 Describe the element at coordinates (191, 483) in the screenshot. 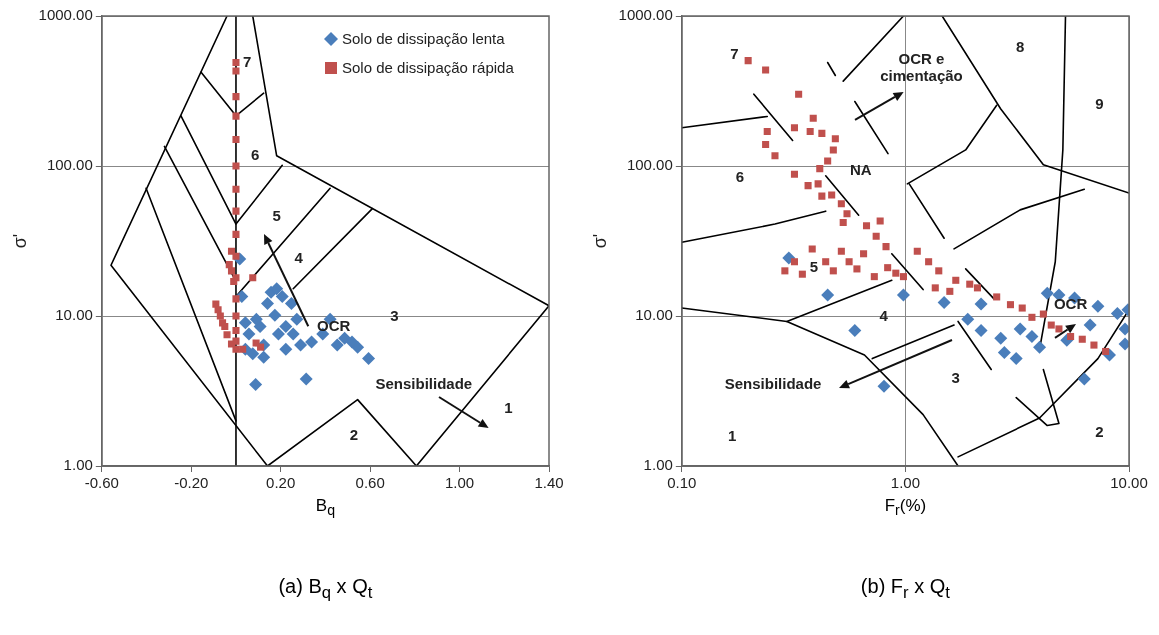

I see `x-tick-label: -0.20` at that location.